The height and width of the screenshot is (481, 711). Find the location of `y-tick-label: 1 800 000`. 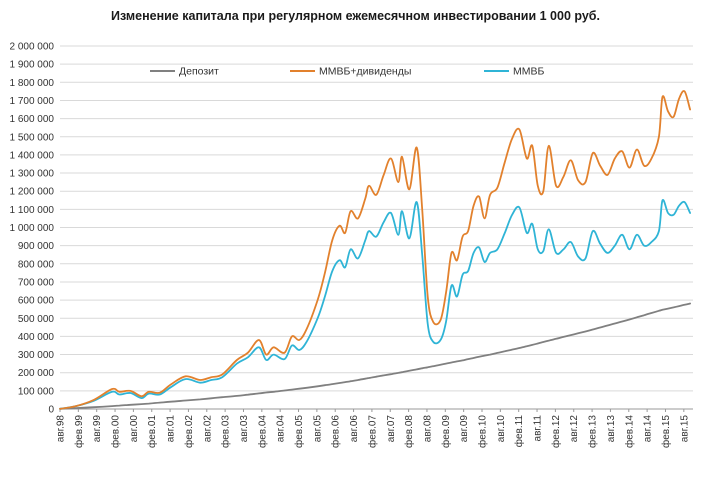

y-tick-label: 1 800 000 is located at coordinates (32, 83).